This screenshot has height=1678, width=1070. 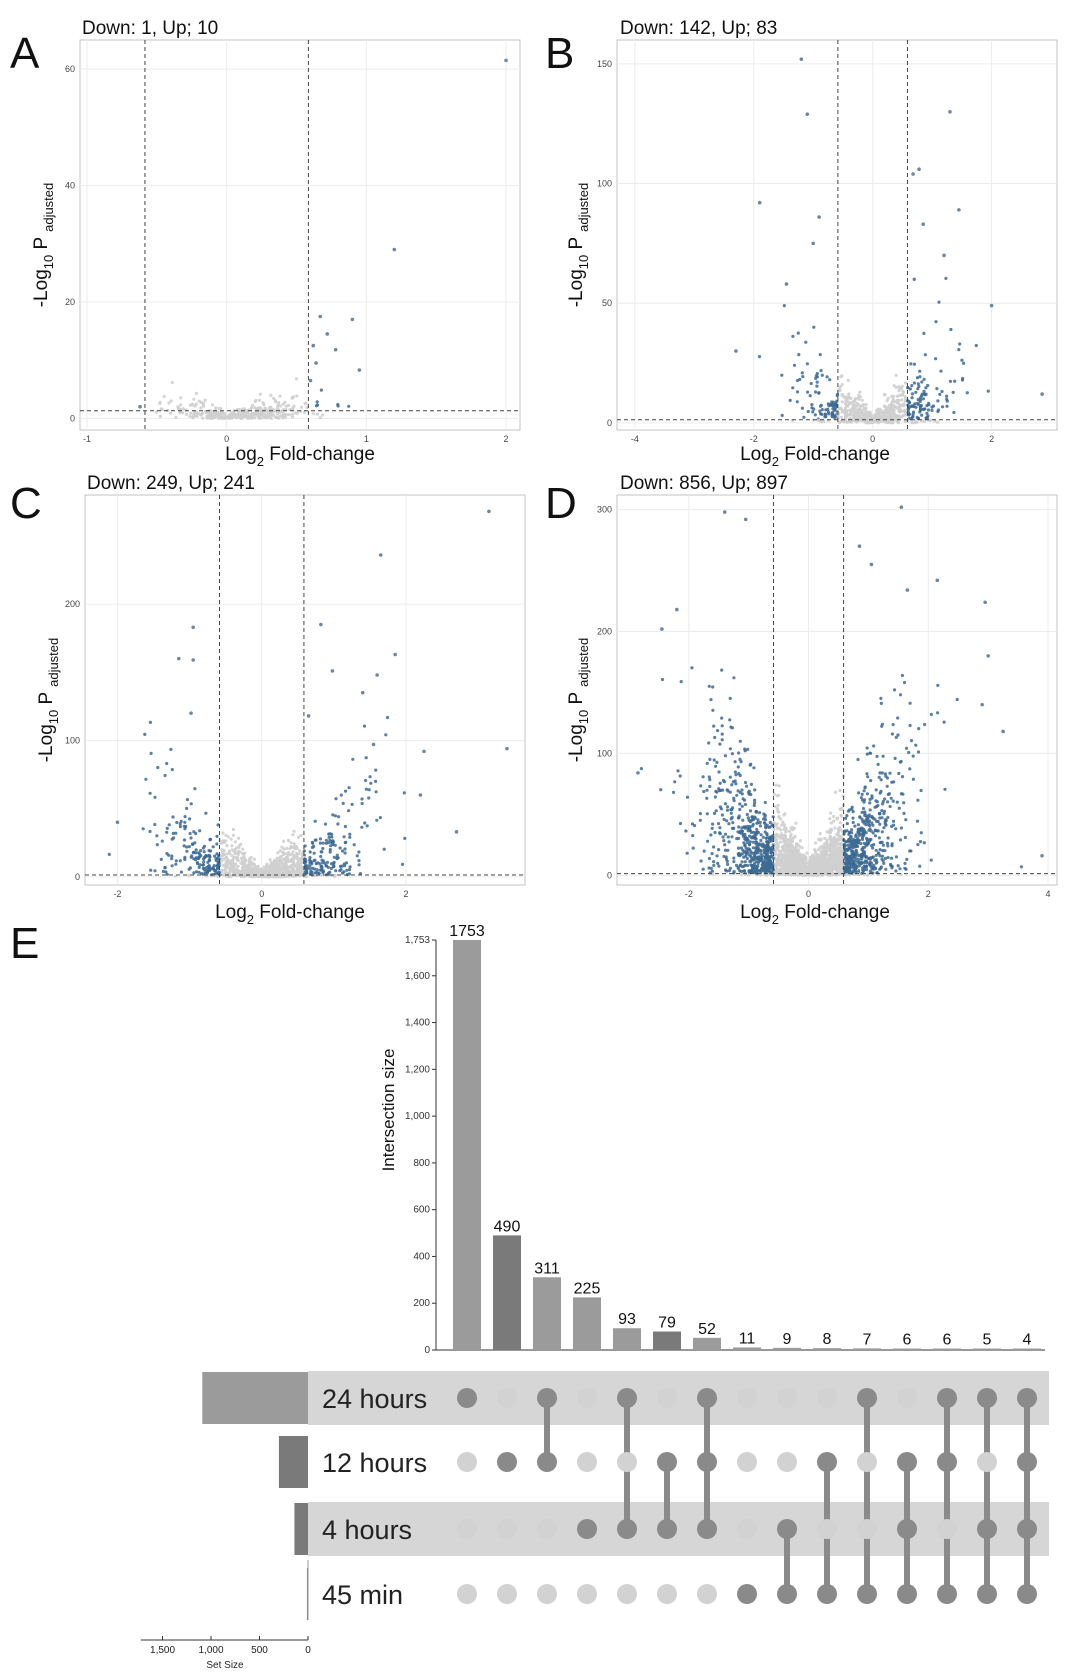 What do you see at coordinates (689, 894) in the screenshot?
I see `panel-d-xtick: -2` at bounding box center [689, 894].